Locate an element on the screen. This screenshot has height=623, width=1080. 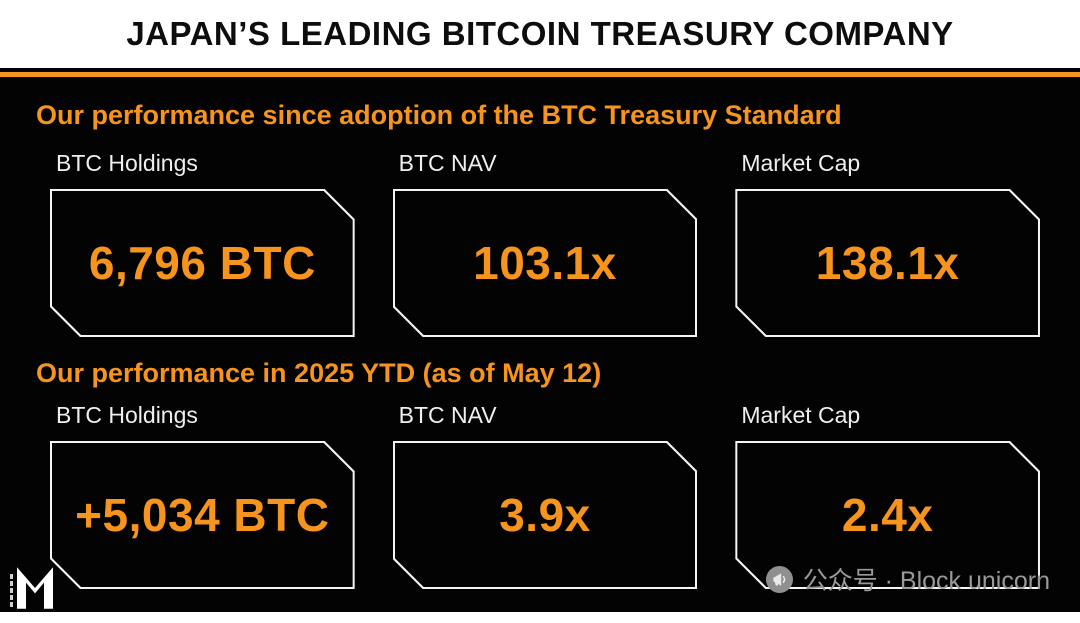
metric-card: 138.1x is located at coordinates (887, 263).